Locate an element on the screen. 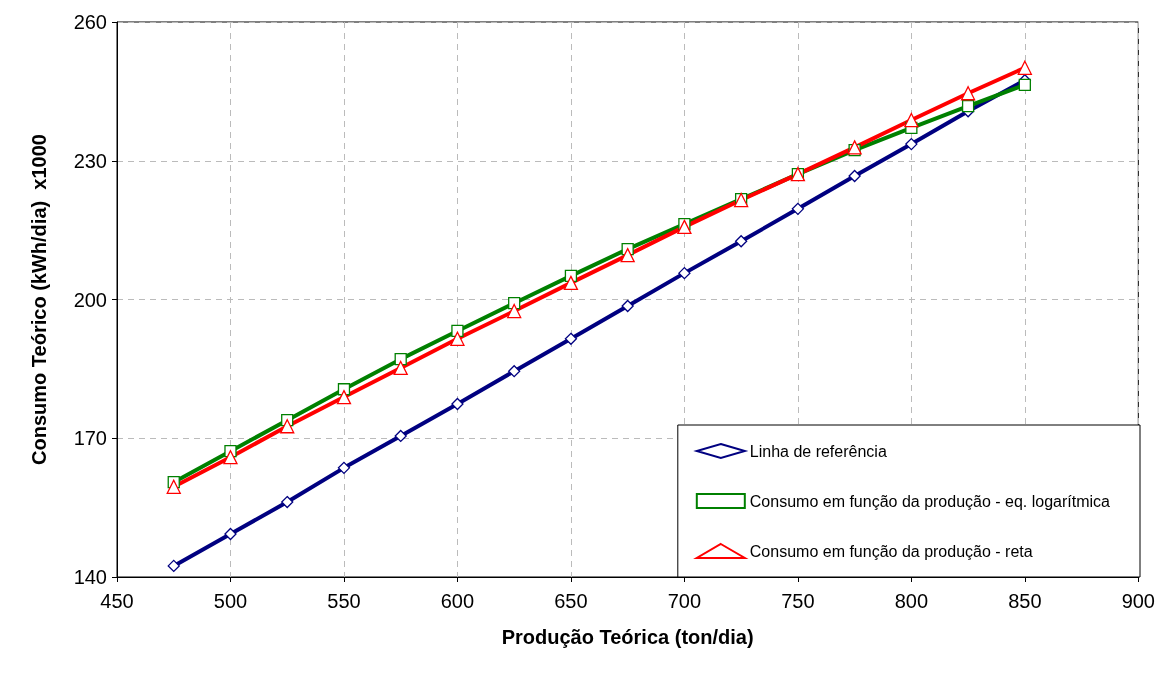  x-axis-title: Produção Teórica (ton/dia) is located at coordinates (627, 637).